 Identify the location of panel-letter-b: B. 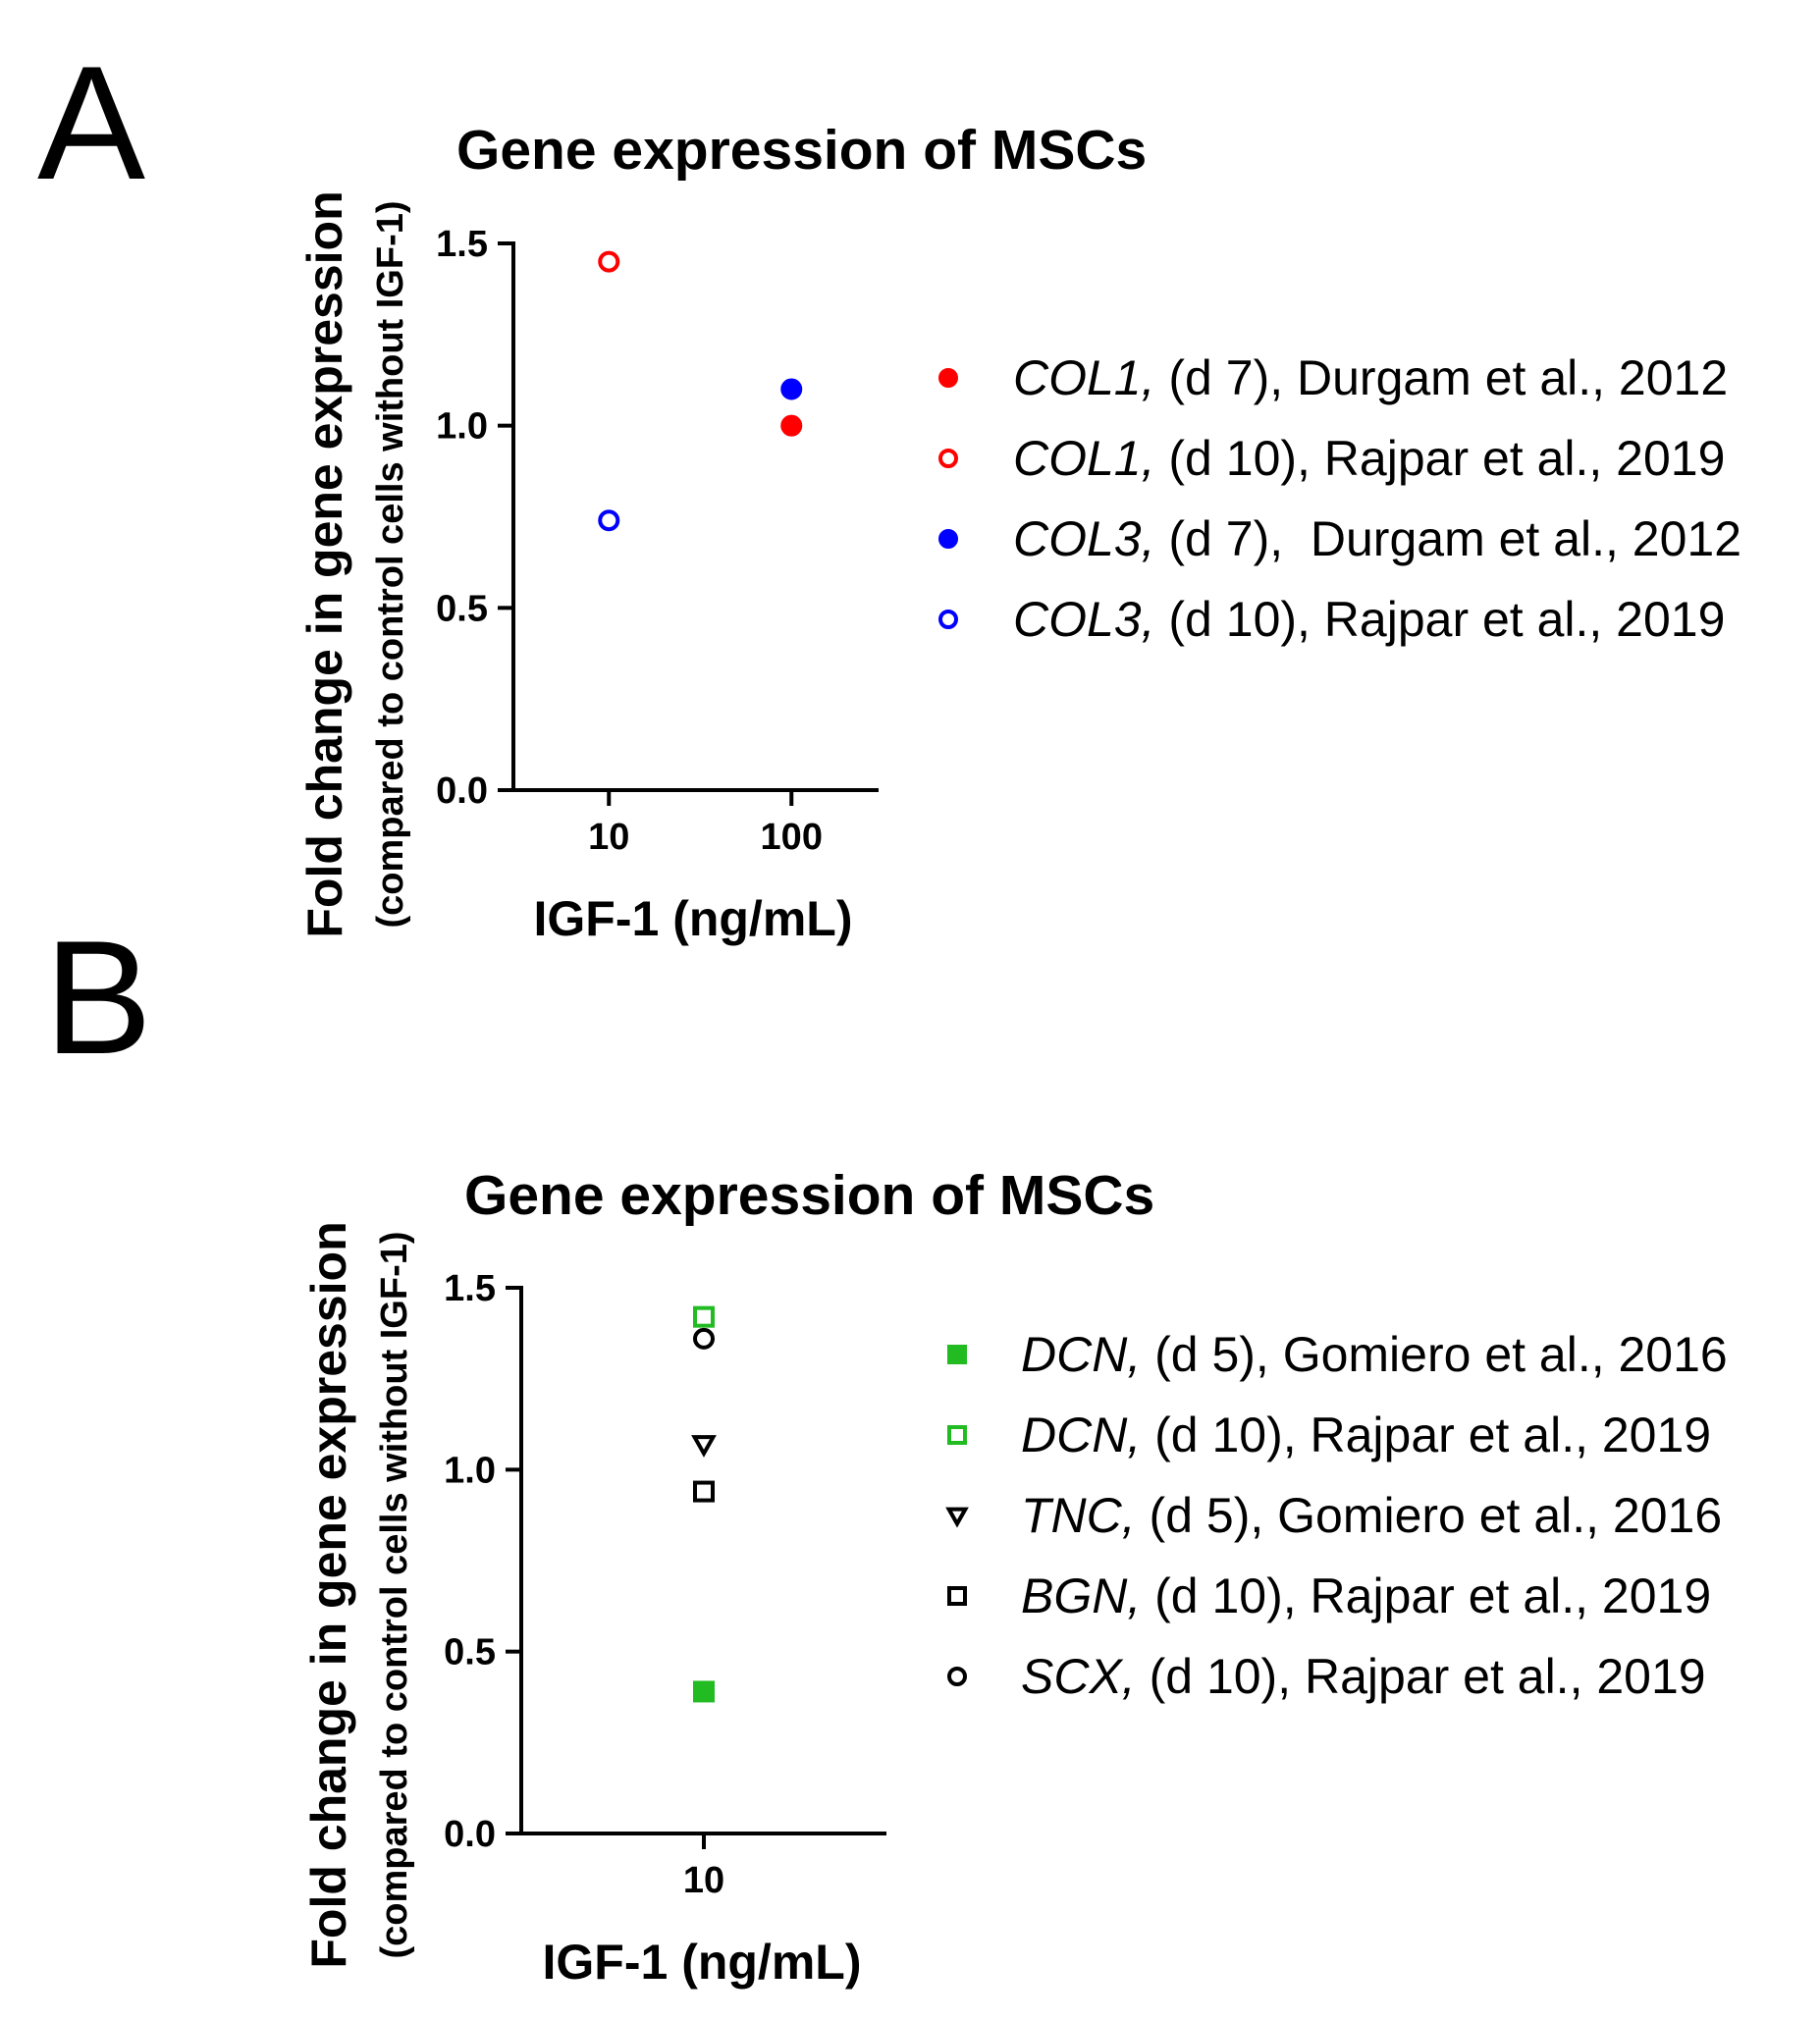
(98, 997).